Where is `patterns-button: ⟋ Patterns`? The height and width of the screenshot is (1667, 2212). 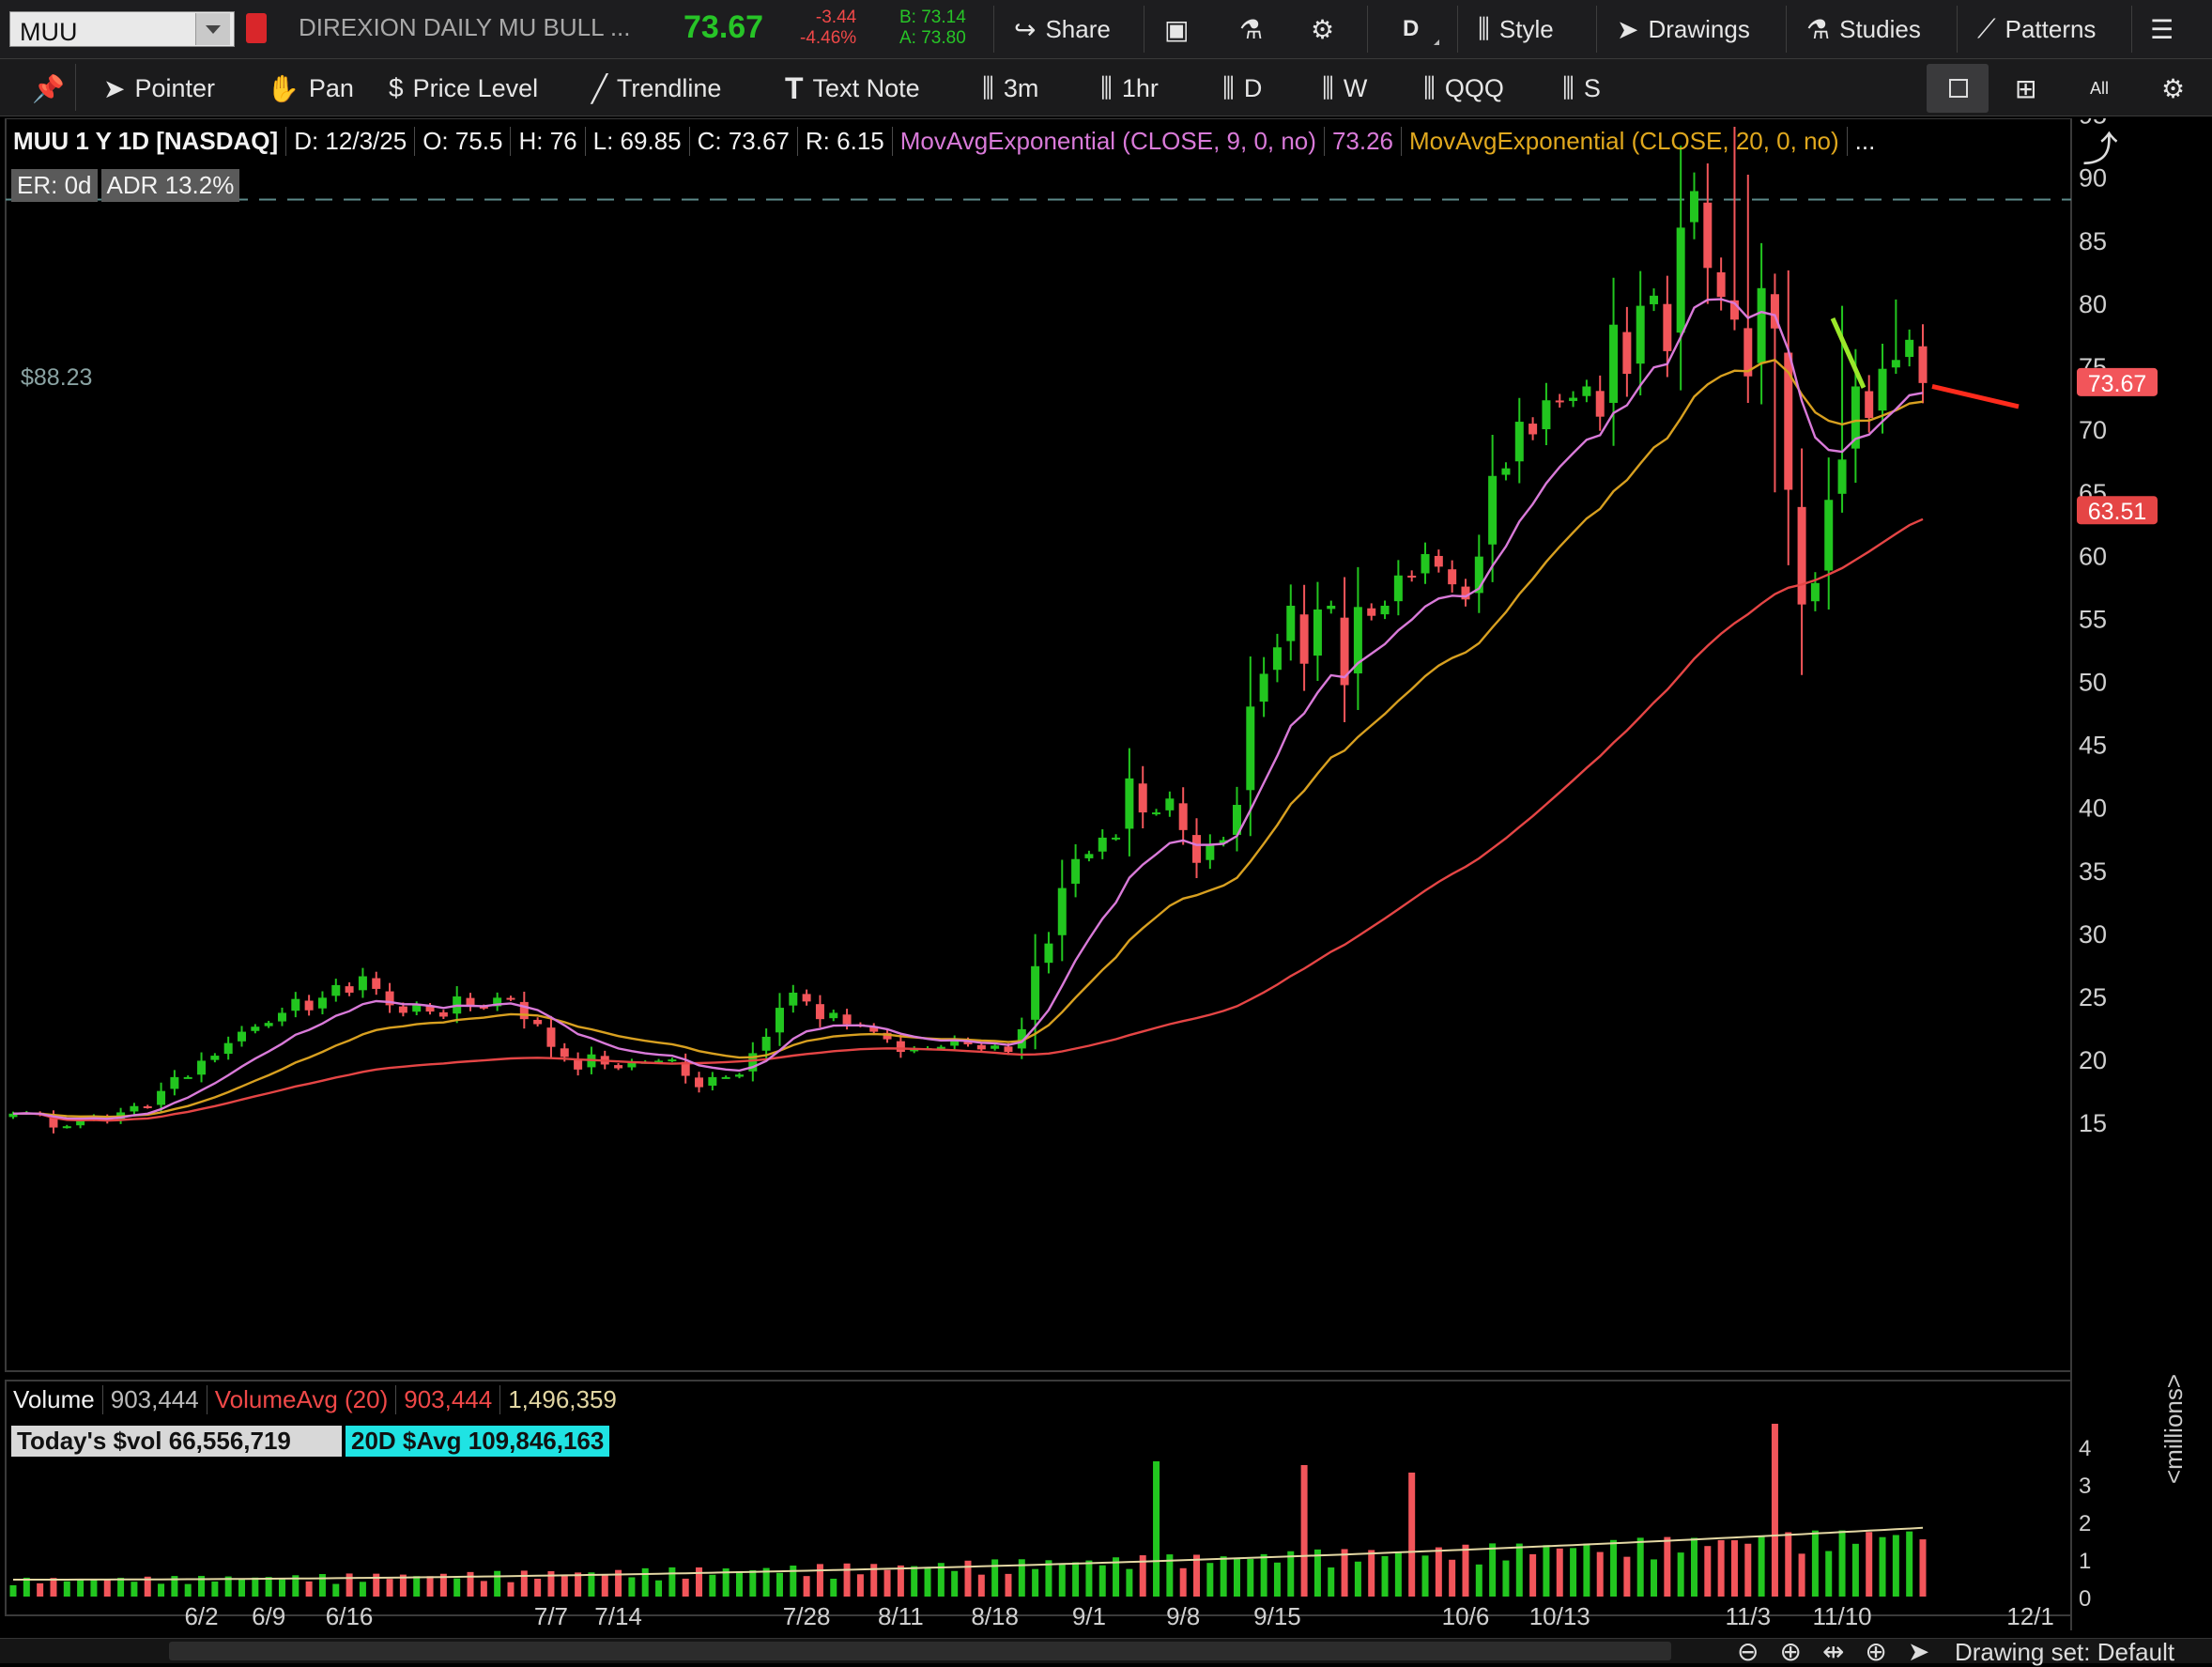
patterns-button: ⟋ Patterns is located at coordinates (2036, 29).